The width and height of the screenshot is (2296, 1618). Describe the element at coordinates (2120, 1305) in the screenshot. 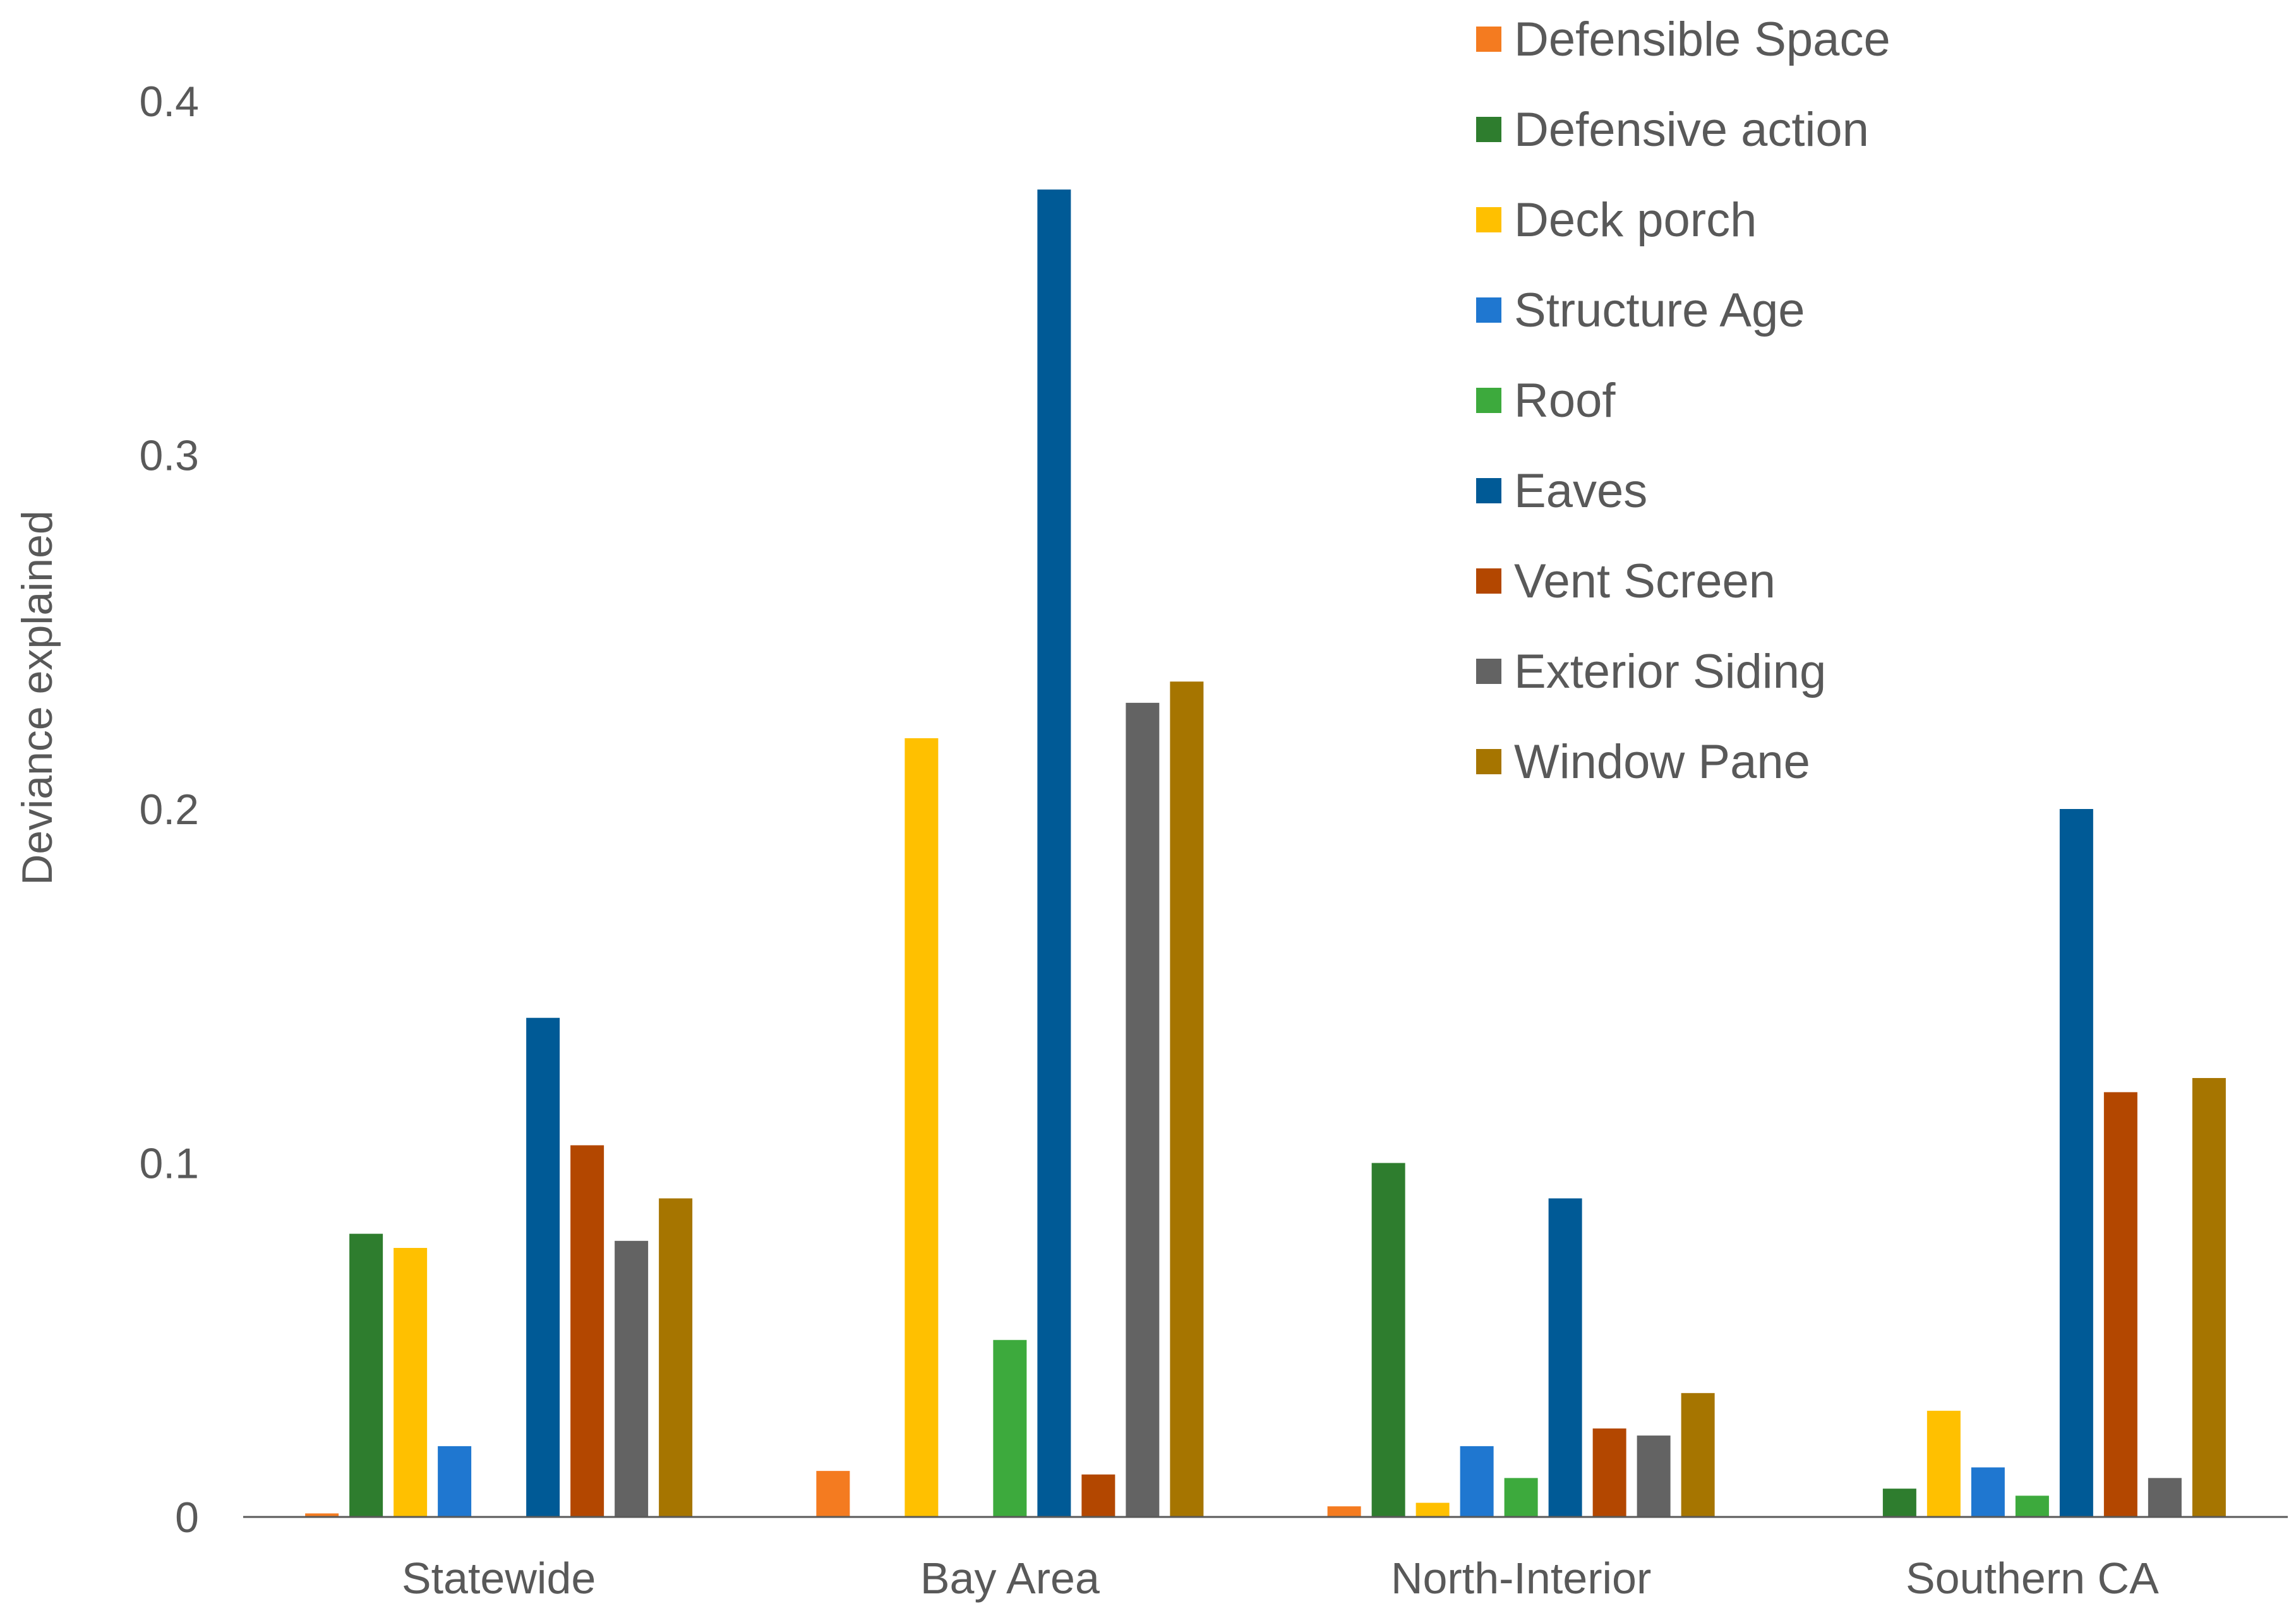

I see `bar-vent-screen-southern-ca` at that location.